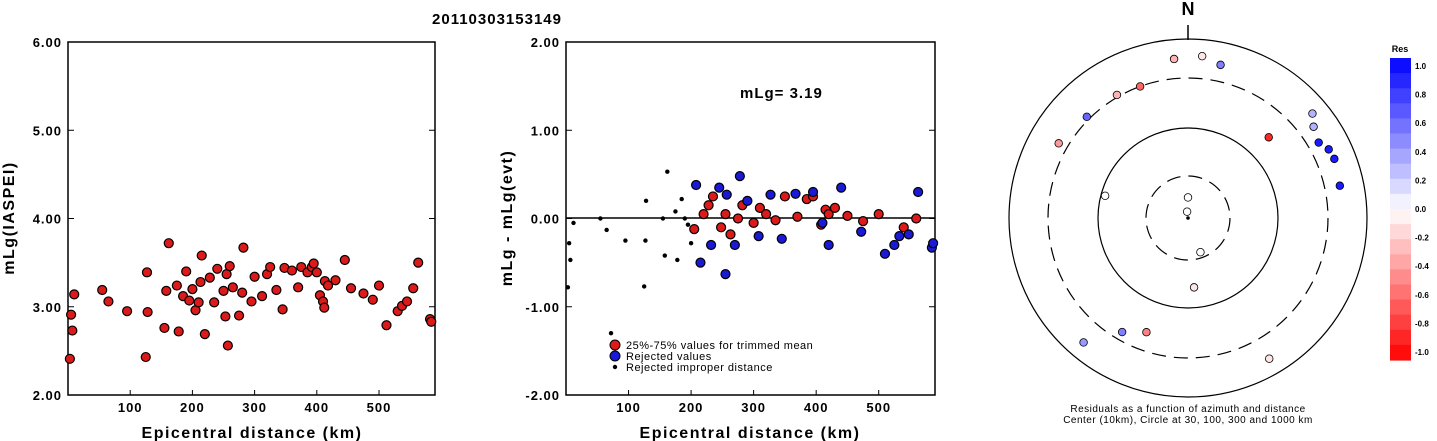 This screenshot has height=441, width=1437. I want to click on panel1-xtick-label: 500, so click(379, 407).